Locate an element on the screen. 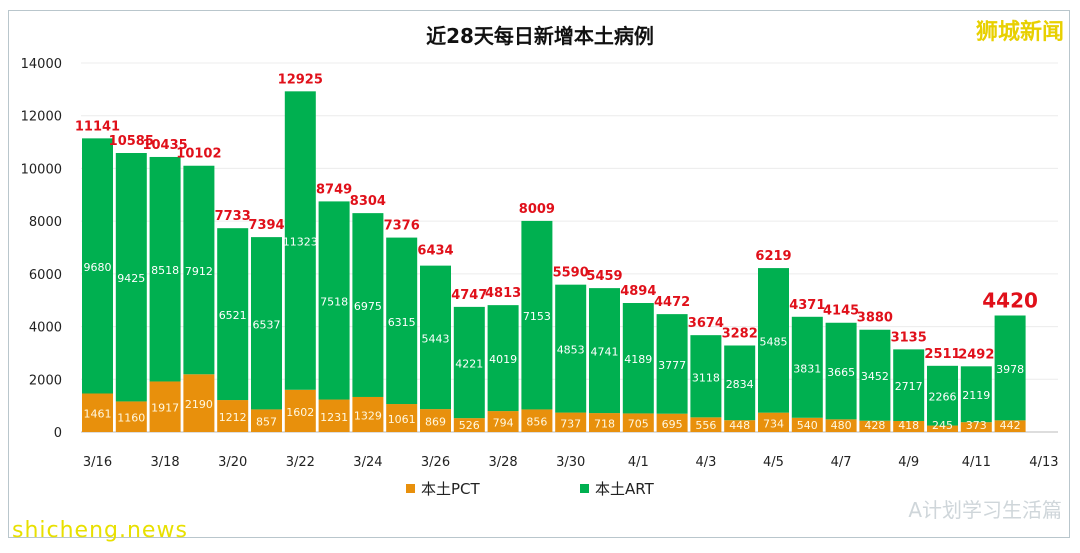 The height and width of the screenshot is (553, 1080). data-label-art: 6521 is located at coordinates (233, 315).